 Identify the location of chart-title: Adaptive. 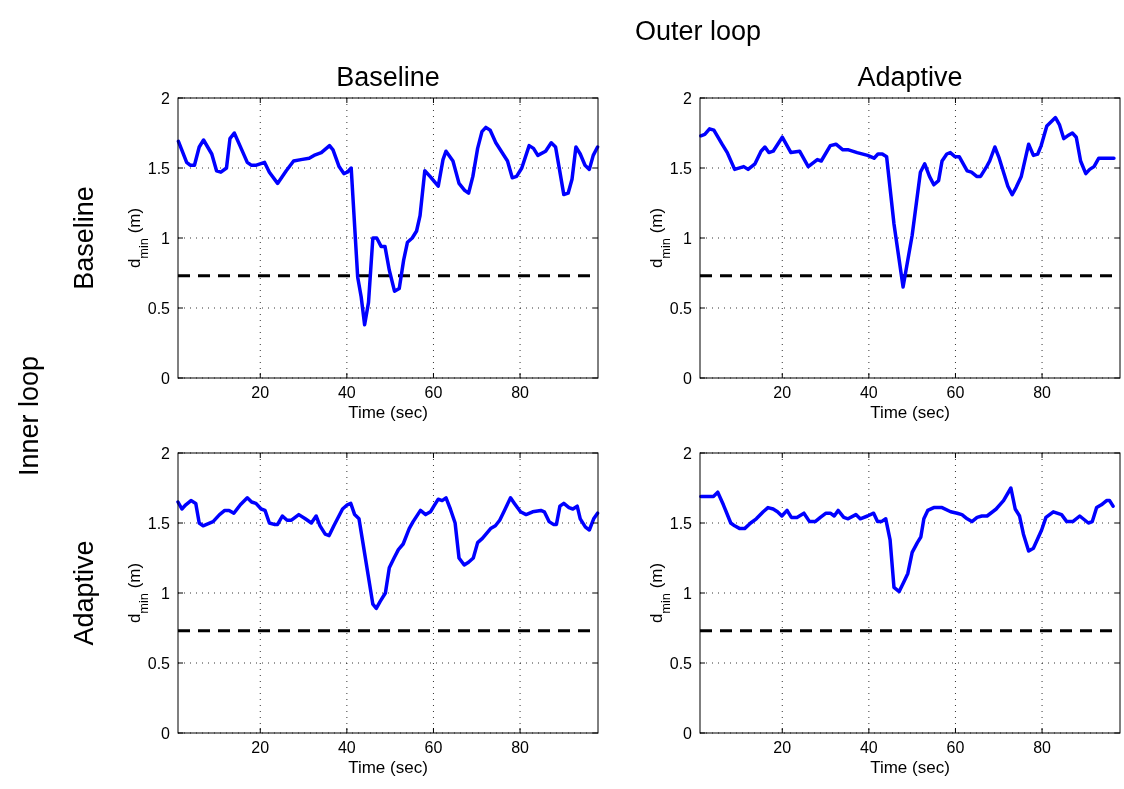
(910, 77).